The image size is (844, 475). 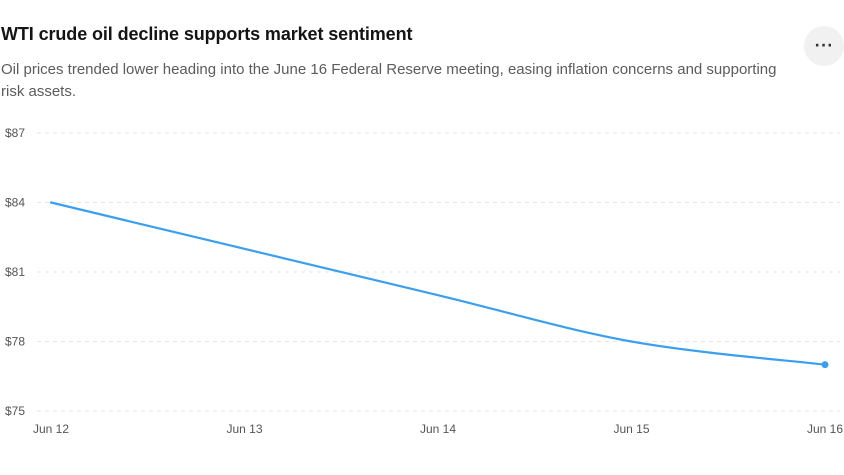 What do you see at coordinates (15, 203) in the screenshot?
I see `y-tick-label: $84` at bounding box center [15, 203].